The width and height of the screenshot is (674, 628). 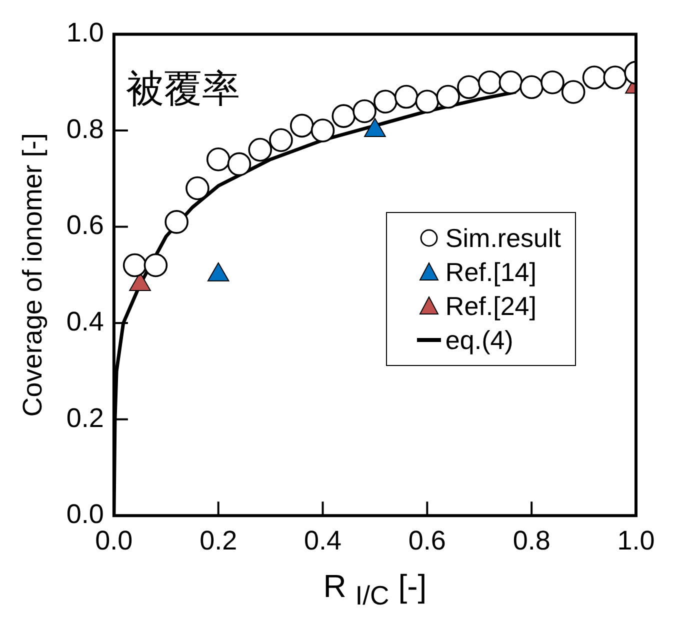 I want to click on x-tick-label: 1.0, so click(x=636, y=540).